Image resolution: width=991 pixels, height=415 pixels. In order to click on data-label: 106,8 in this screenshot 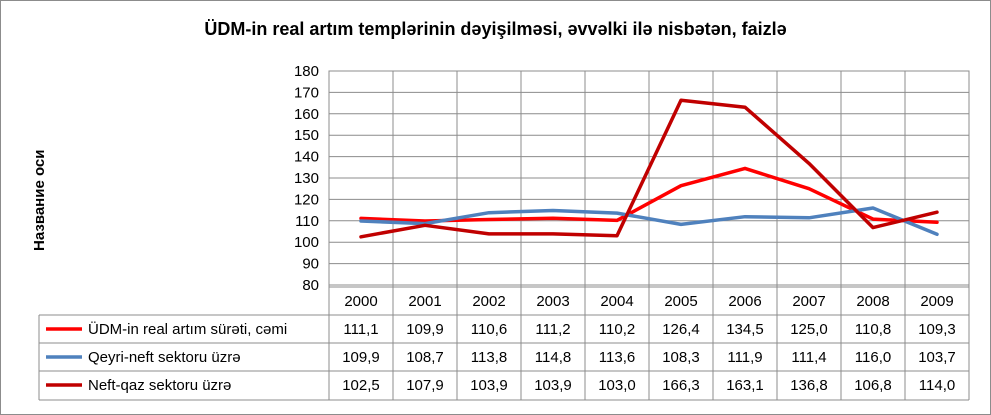, I will do `click(873, 385)`.